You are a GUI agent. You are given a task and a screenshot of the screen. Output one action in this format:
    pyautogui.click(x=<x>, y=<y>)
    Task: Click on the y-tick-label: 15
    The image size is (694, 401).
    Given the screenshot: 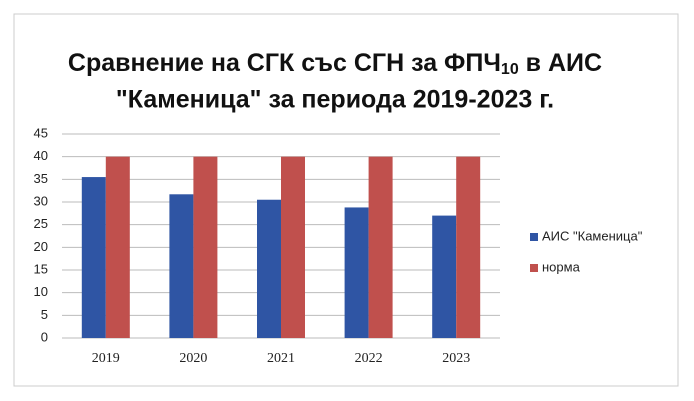 What is the action you would take?
    pyautogui.click(x=41, y=268)
    